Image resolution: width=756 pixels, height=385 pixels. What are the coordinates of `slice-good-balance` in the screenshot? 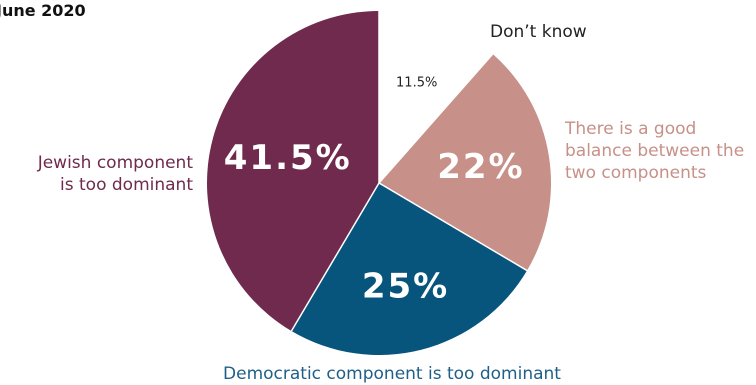 It's located at (465, 162).